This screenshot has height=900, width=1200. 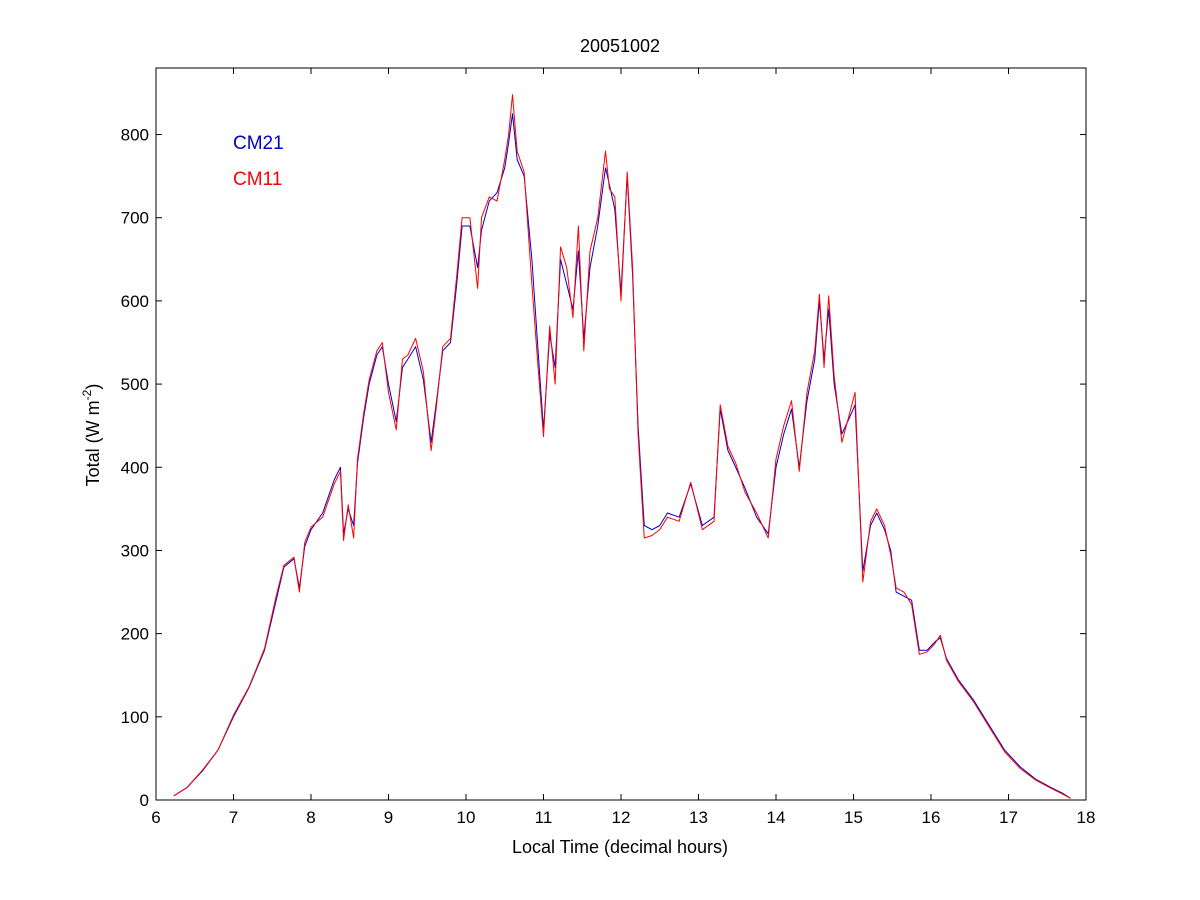 I want to click on x-tick-label: 14, so click(x=776, y=817).